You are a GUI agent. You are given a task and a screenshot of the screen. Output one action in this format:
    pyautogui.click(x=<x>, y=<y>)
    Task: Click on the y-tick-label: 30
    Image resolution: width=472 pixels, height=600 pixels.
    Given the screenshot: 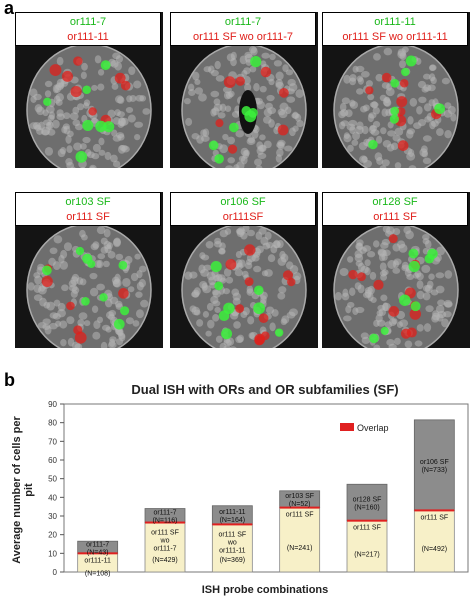 What is the action you would take?
    pyautogui.click(x=52, y=516)
    